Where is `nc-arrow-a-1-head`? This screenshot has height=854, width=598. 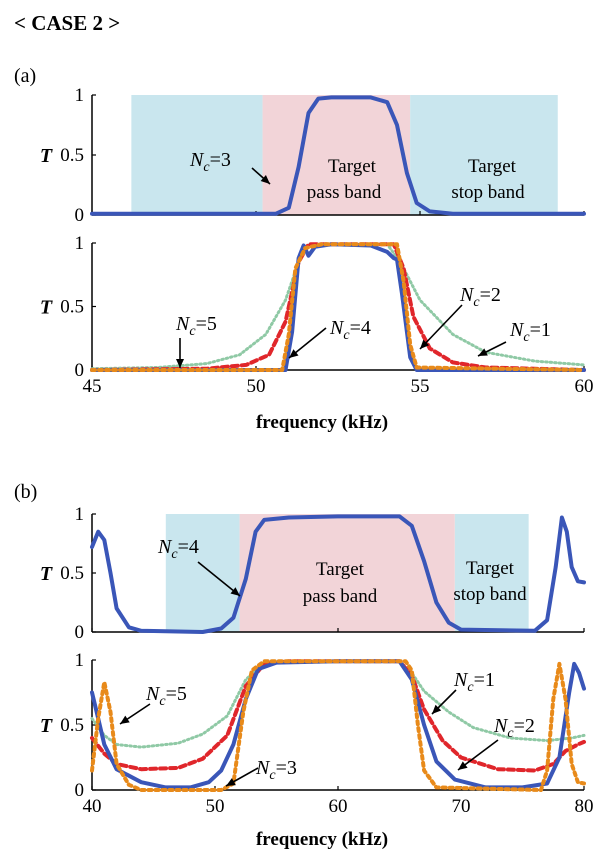 nc-arrow-a-1-head is located at coordinates (483, 352).